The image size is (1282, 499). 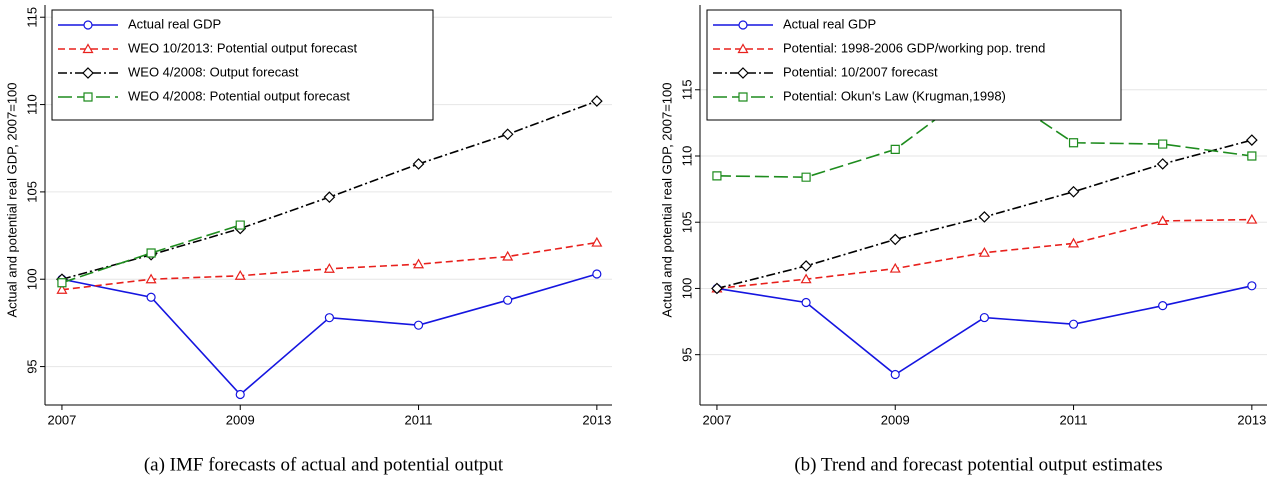 I want to click on legend-label: WEO 4/2008: Output forecast, so click(x=213, y=71).